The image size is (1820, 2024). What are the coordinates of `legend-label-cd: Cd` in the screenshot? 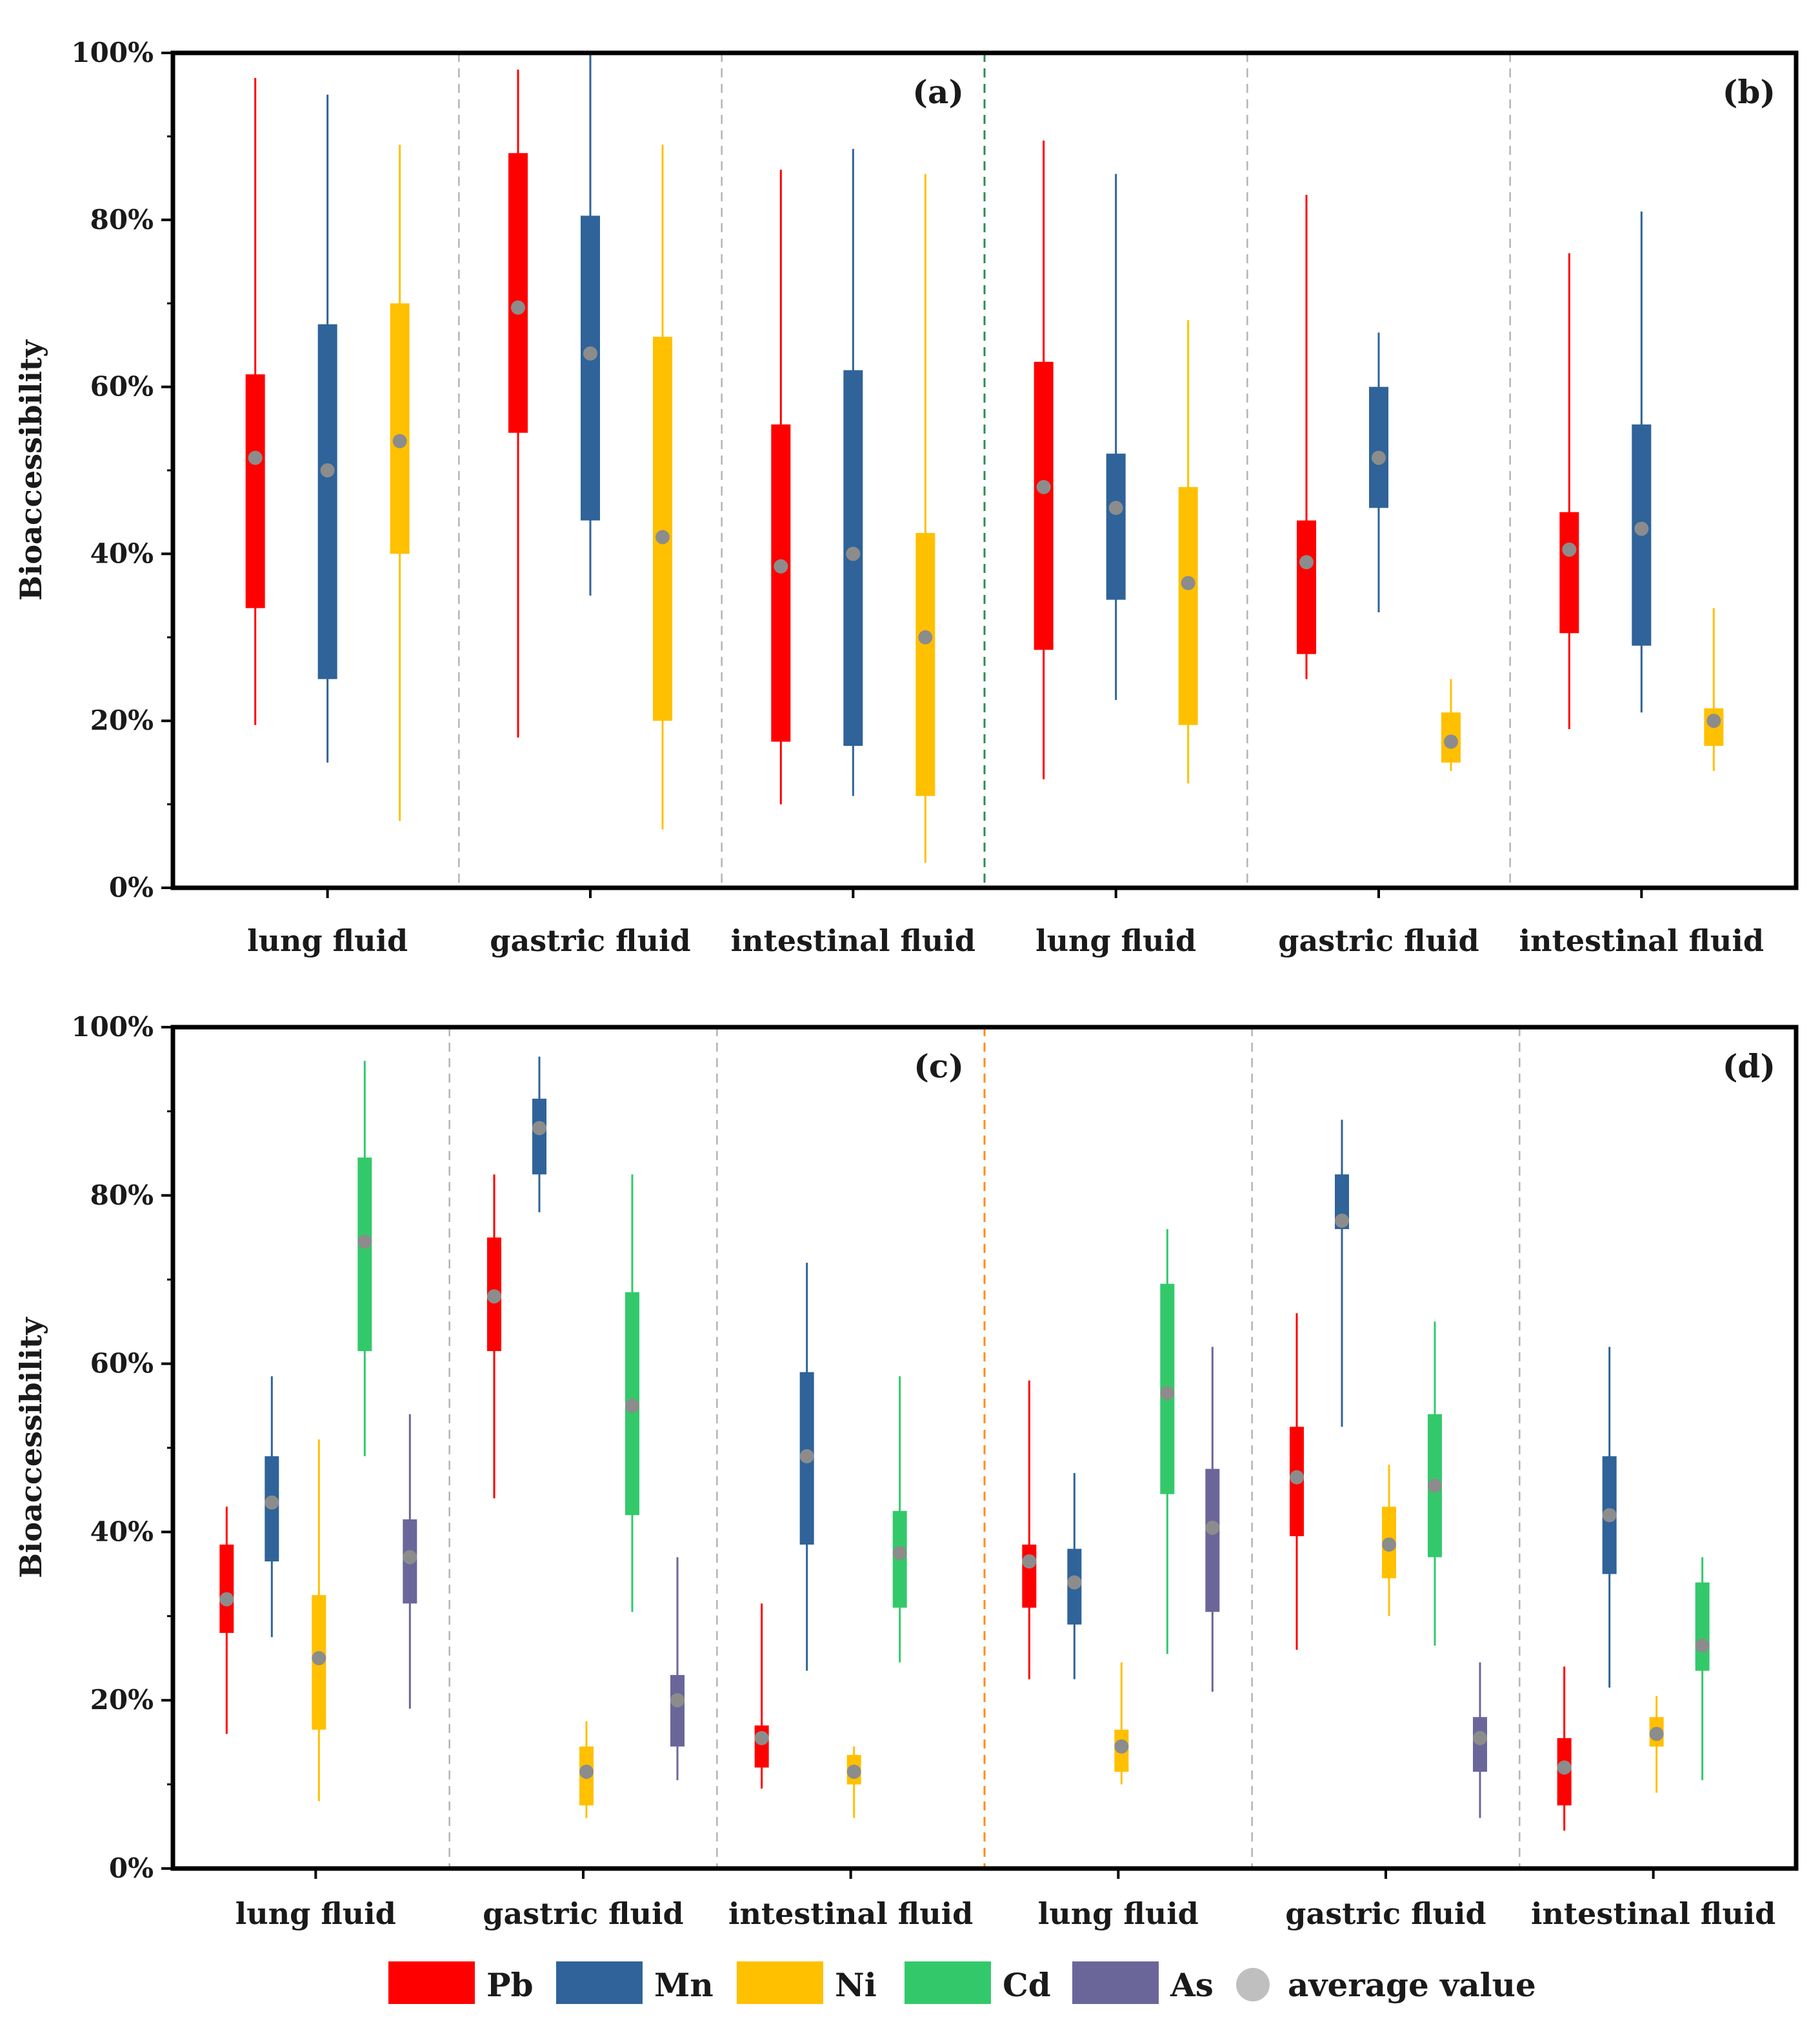 It's located at (1027, 1985).